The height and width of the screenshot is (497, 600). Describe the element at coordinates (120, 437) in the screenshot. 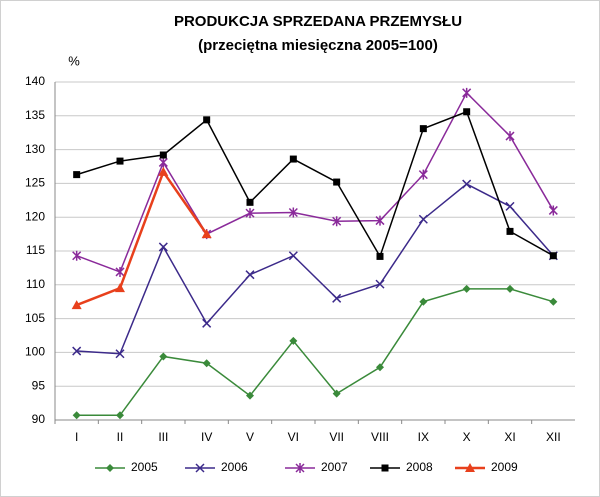

I see `x-tick-label: II` at that location.